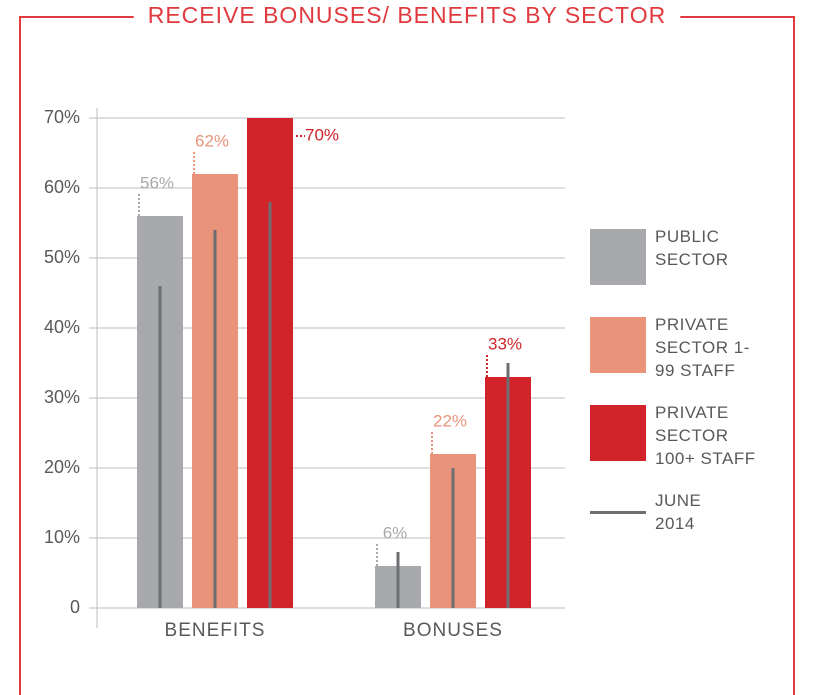 This screenshot has height=695, width=814. Describe the element at coordinates (62, 537) in the screenshot. I see `y-tick-label: 10%` at that location.